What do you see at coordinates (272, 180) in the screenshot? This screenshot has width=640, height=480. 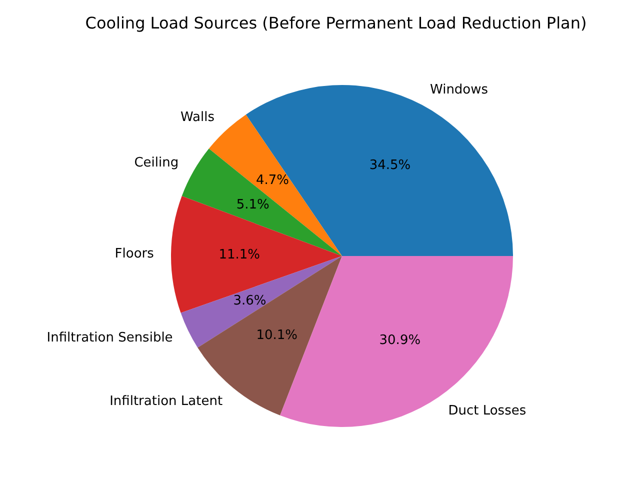 I see `data-label: 4.7%` at bounding box center [272, 180].